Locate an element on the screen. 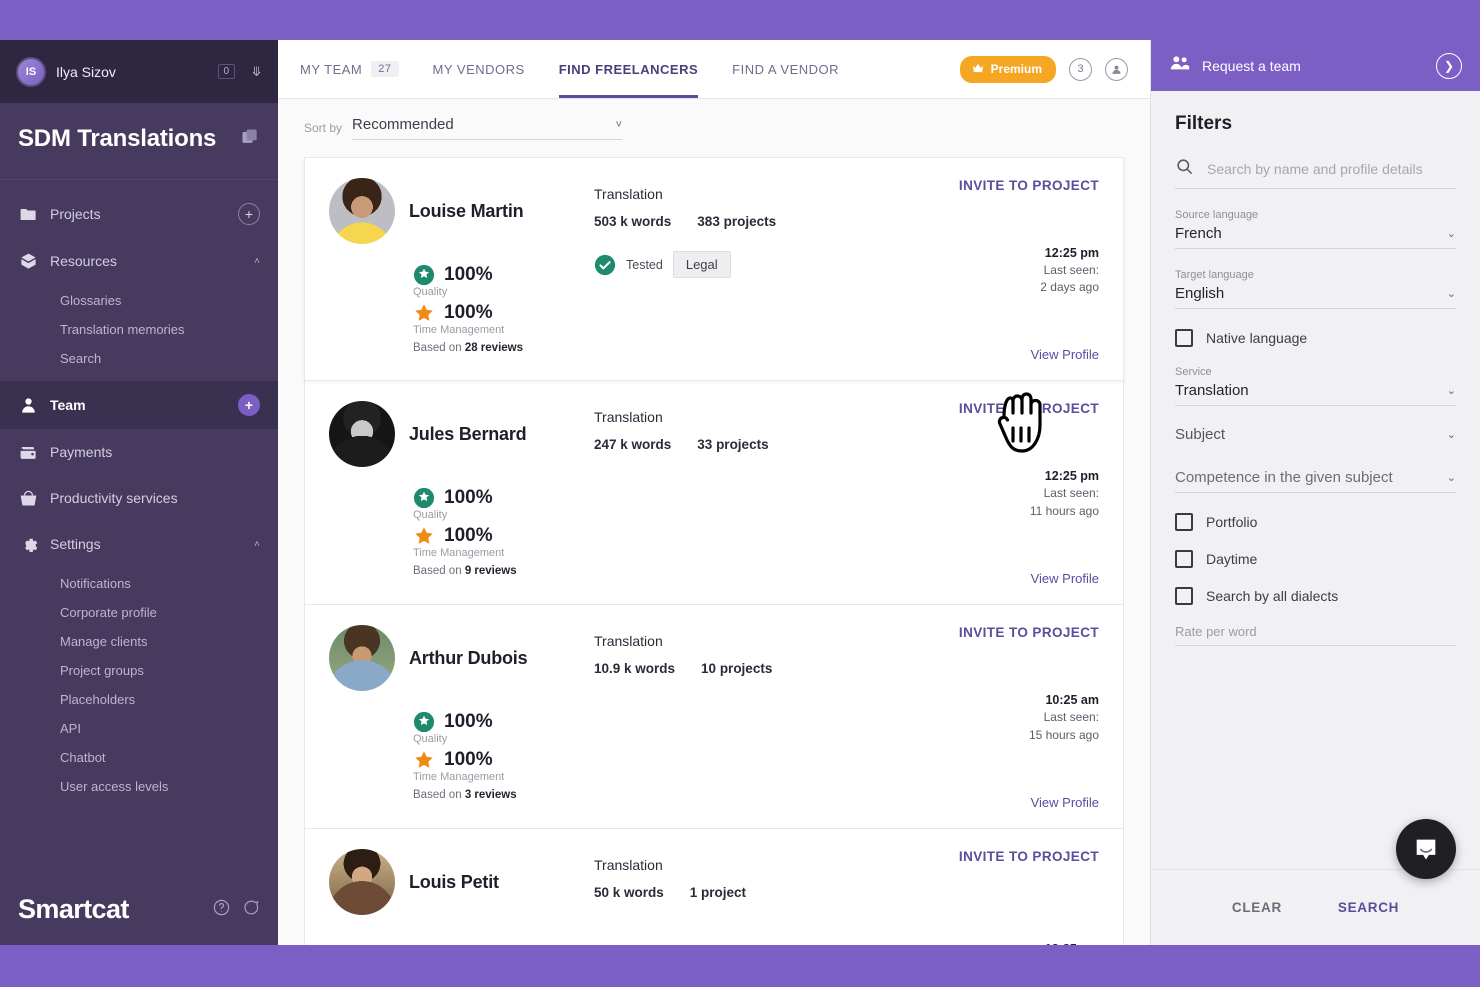  sidebar-subitem-translation-memories: Translation memories is located at coordinates (122, 329).